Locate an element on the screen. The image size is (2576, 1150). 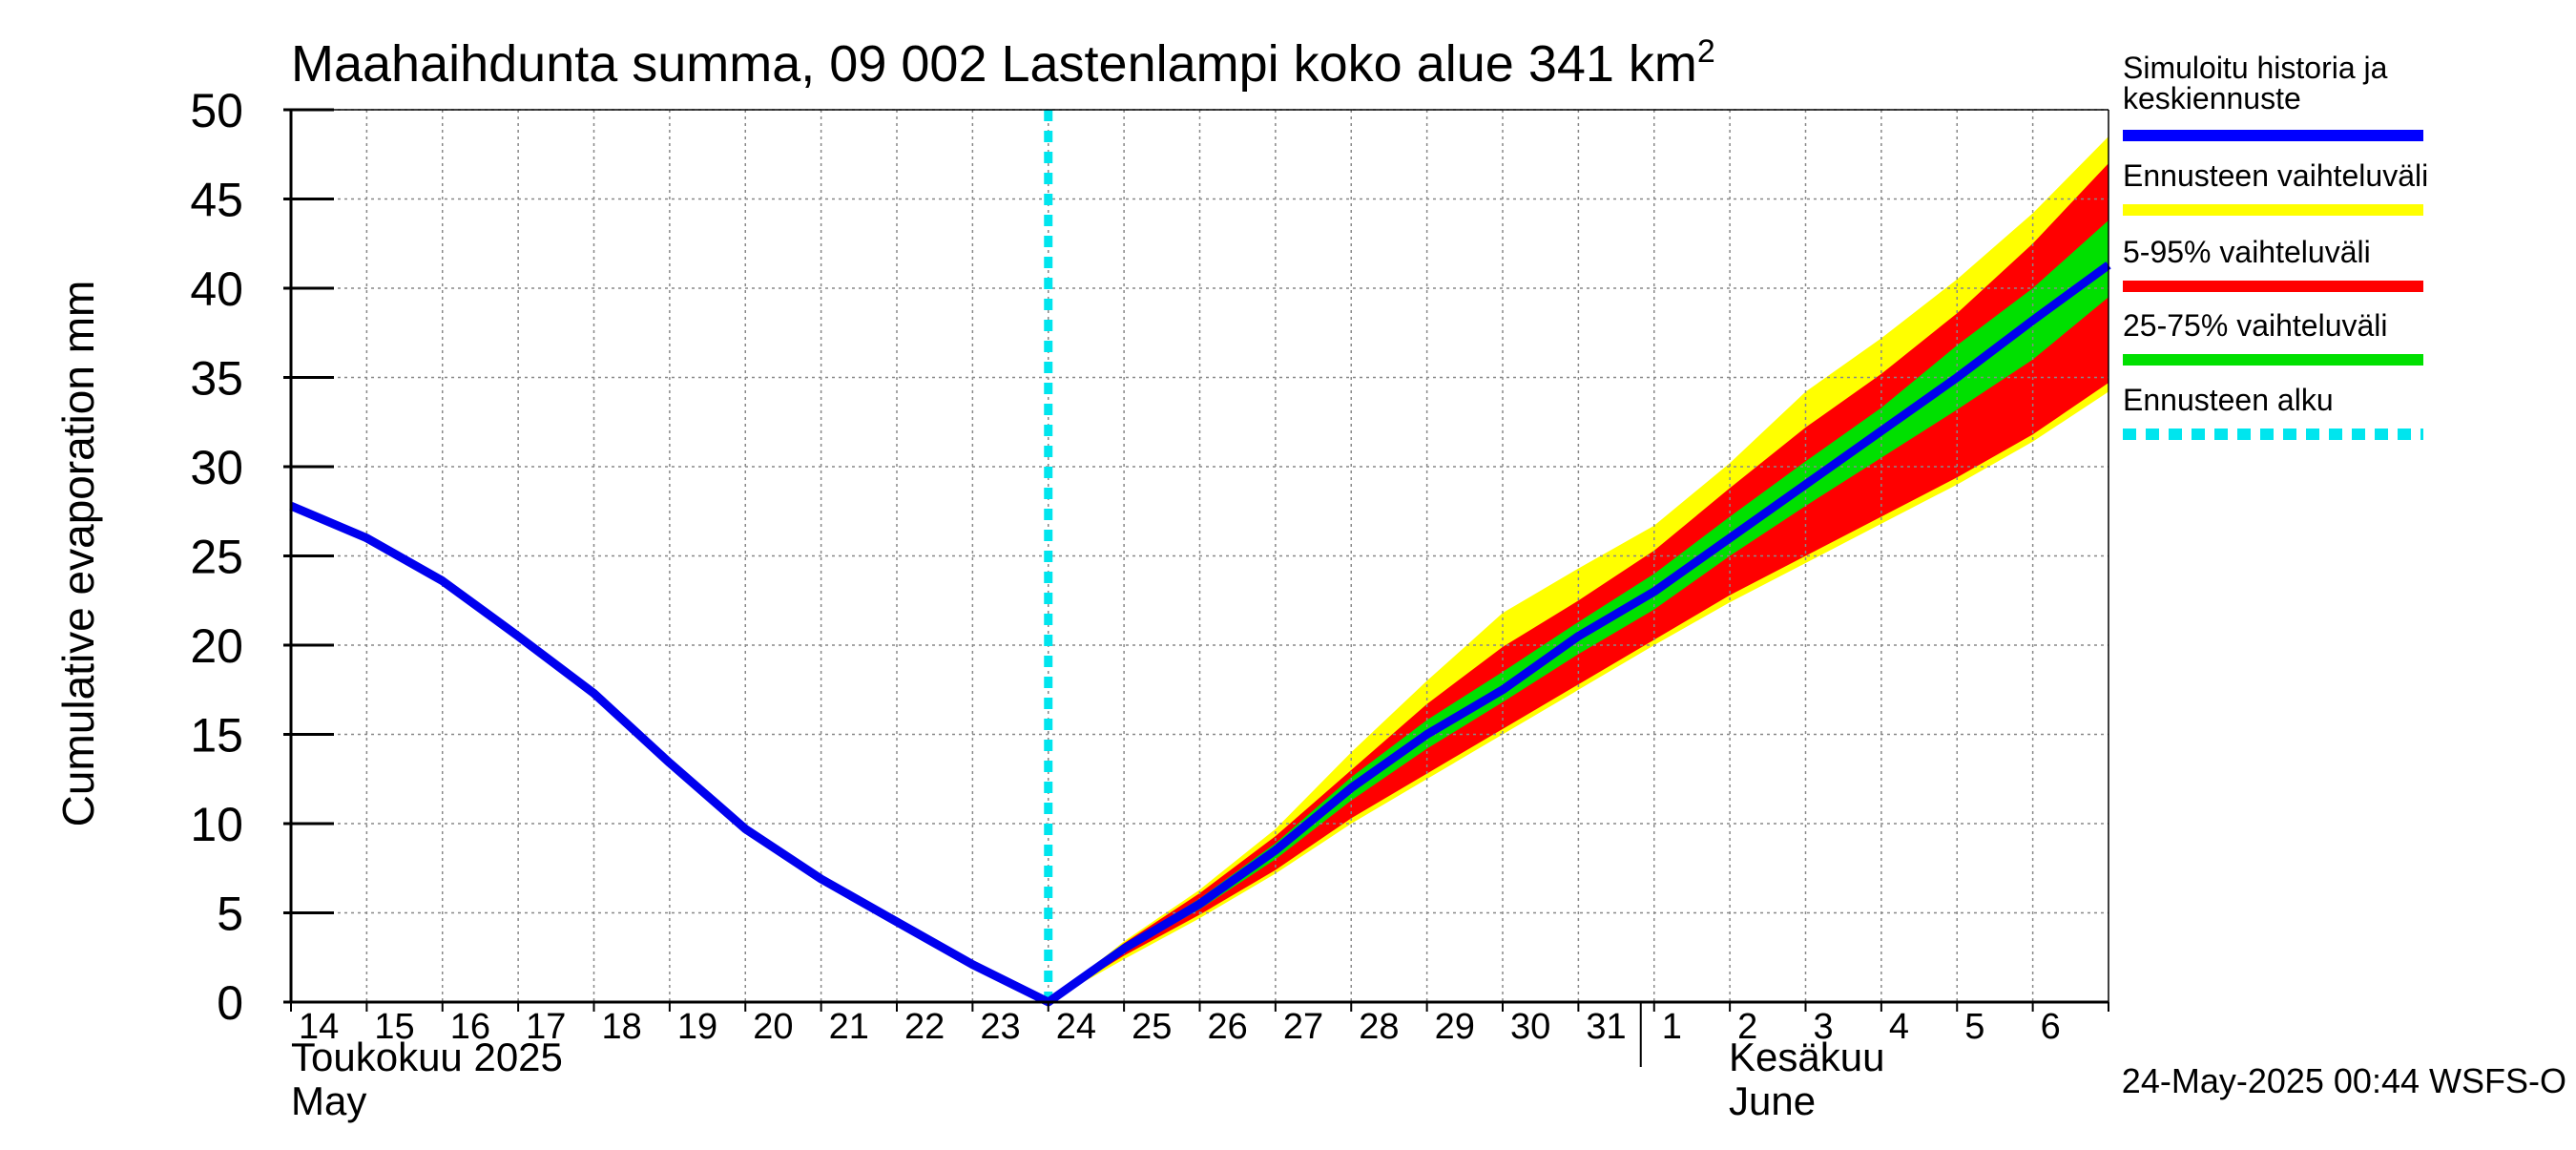
x-tick-label: 17 is located at coordinates (546, 1027).